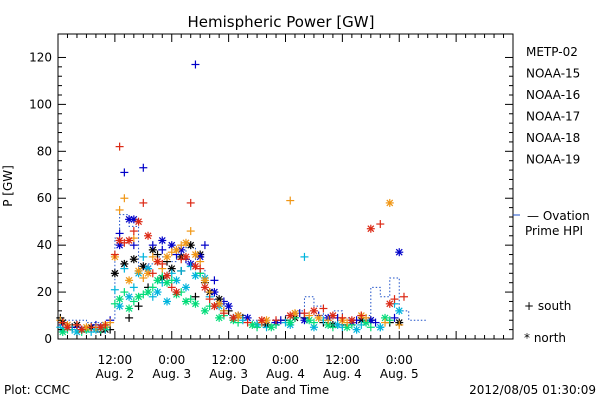 The width and height of the screenshot is (600, 400). I want to click on y-tick-label: 120, so click(40, 57).